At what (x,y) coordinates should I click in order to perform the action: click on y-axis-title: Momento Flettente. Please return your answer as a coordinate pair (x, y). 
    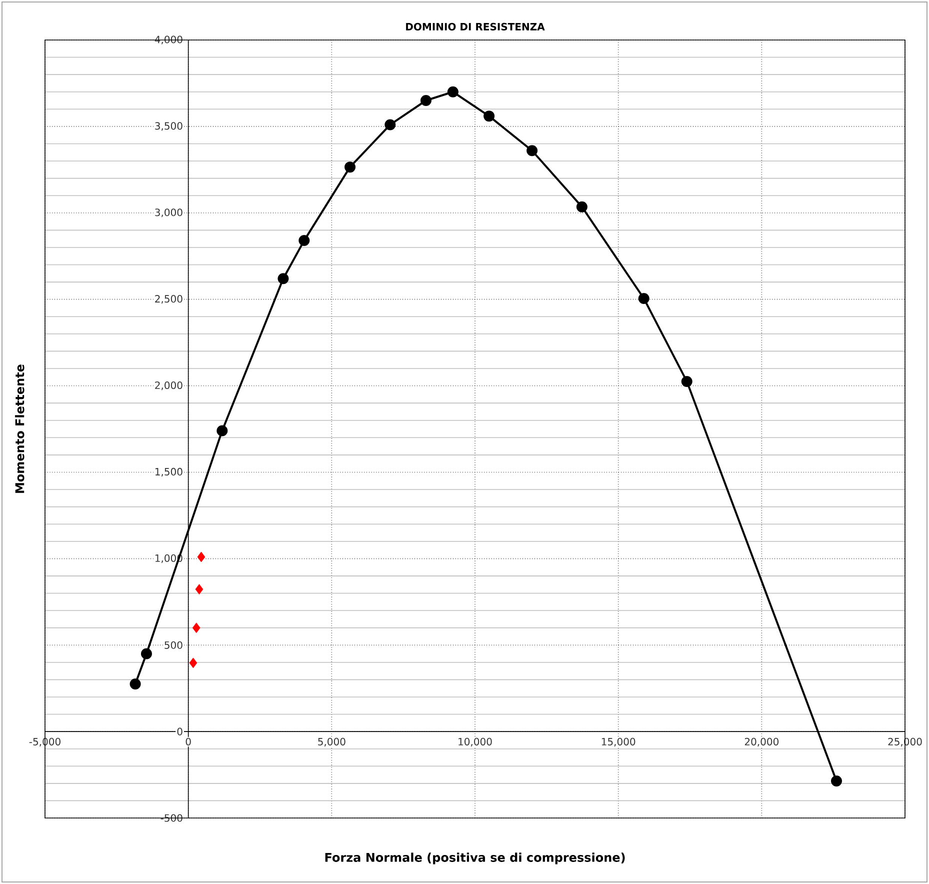
    Looking at the image, I should click on (19, 428).